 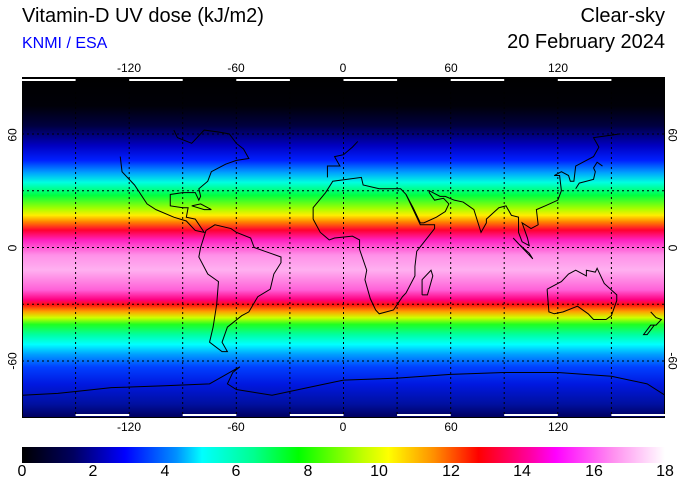 What do you see at coordinates (184, 181) in the screenshot?
I see `north-america-coast` at bounding box center [184, 181].